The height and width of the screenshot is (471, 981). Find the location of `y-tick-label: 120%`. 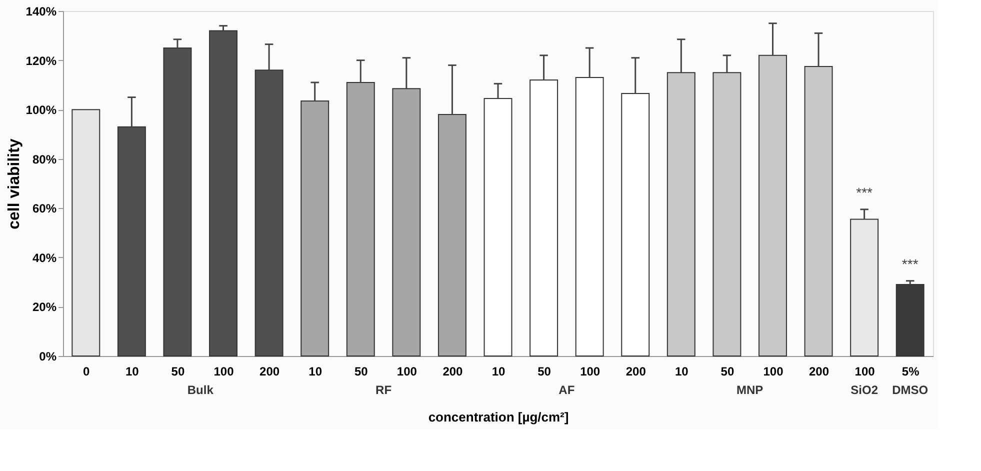

y-tick-label: 120% is located at coordinates (41, 61).